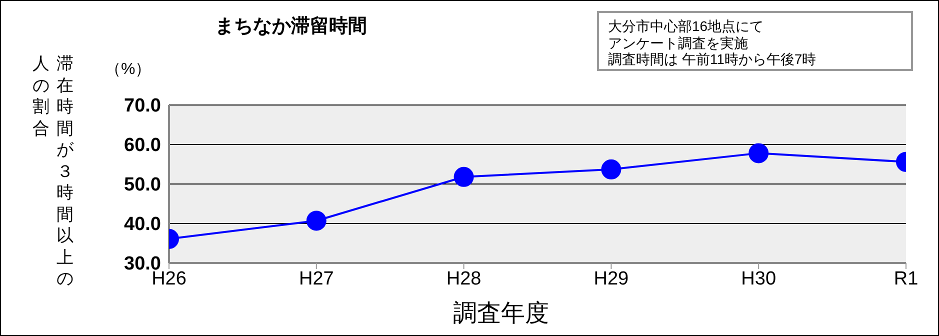 Image resolution: width=939 pixels, height=336 pixels. I want to click on x-axis-title: 調査年度, so click(501, 314).